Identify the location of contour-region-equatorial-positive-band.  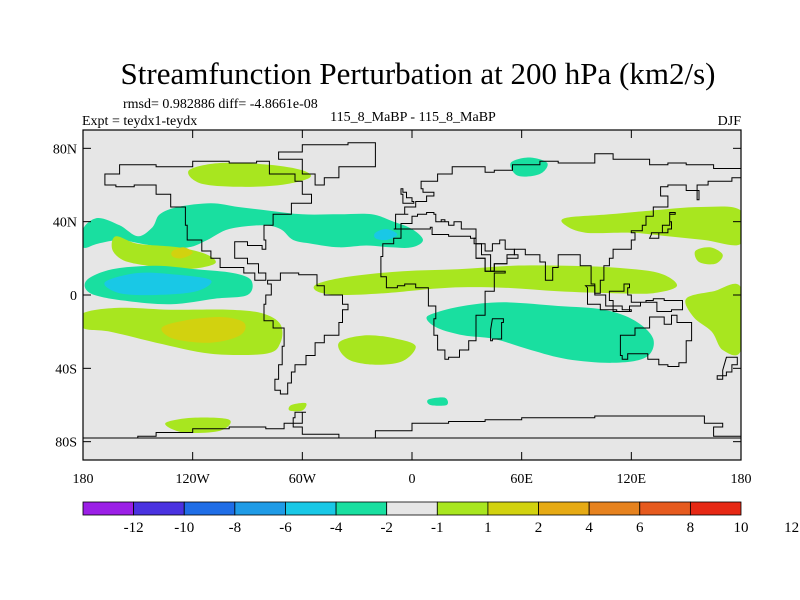
(495, 280).